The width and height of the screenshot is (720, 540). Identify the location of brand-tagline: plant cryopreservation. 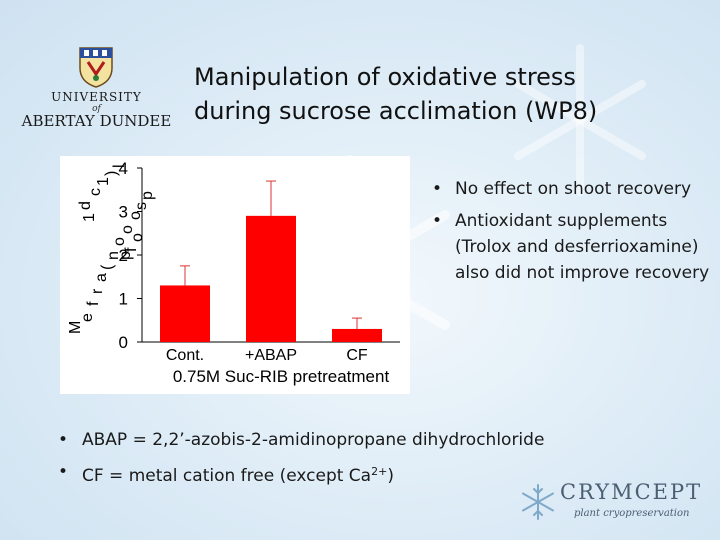
(632, 513).